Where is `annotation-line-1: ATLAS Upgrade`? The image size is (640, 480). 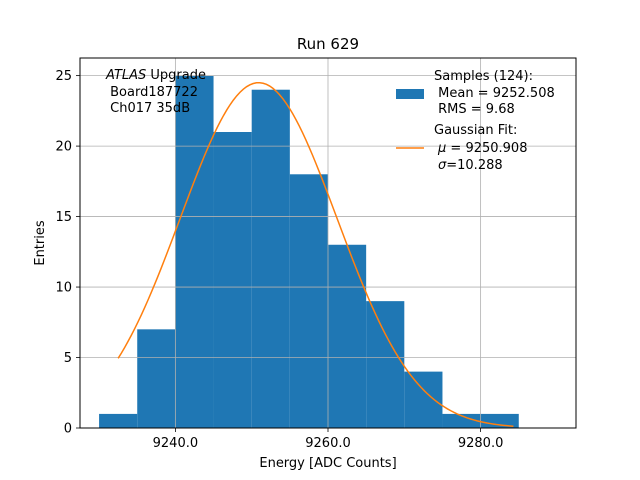 annotation-line-1: ATLAS Upgrade is located at coordinates (155, 75).